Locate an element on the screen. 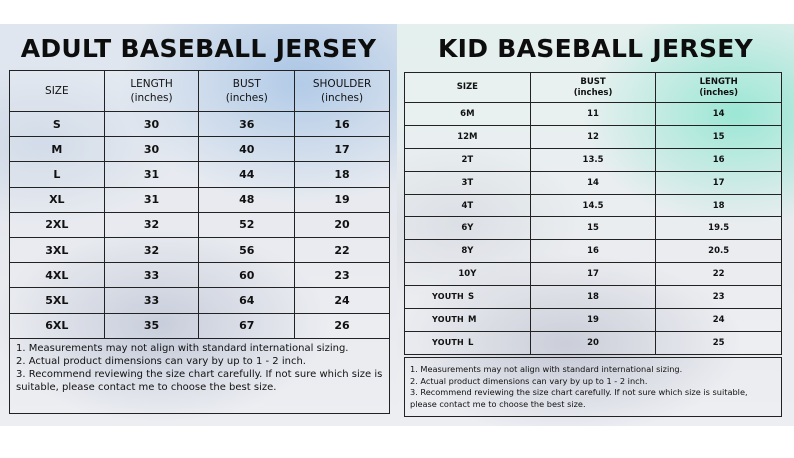 The image size is (794, 458). length-cell: 24 is located at coordinates (718, 320).